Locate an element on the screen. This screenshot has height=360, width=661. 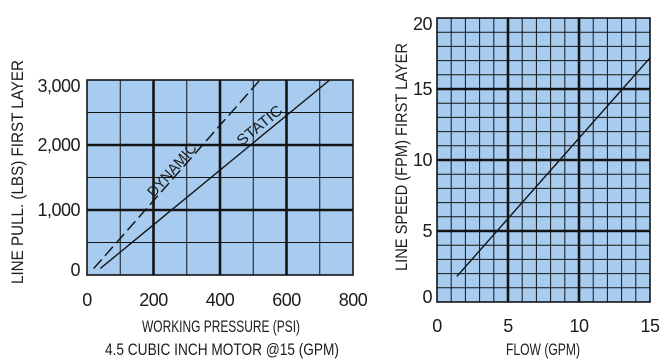
y-tick-label: 1,000 is located at coordinates (58, 210).